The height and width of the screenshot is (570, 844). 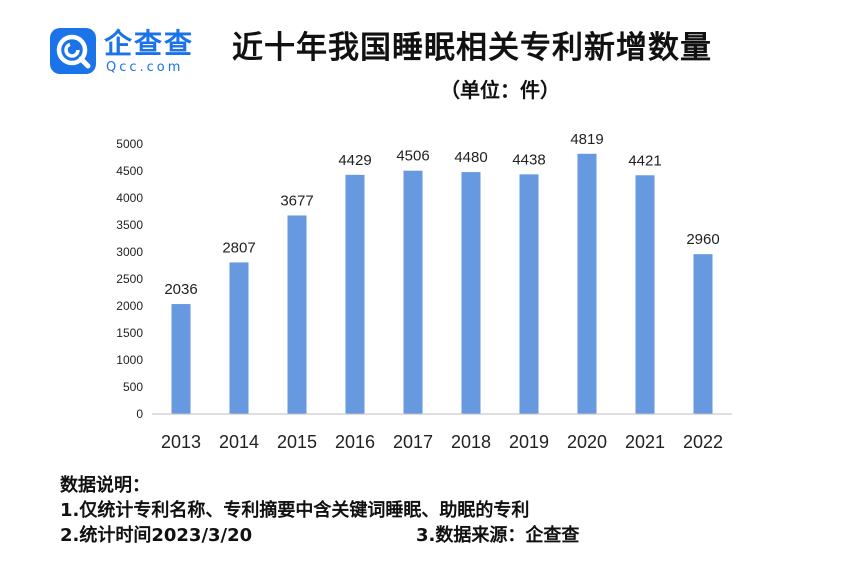 What do you see at coordinates (297, 442) in the screenshot?
I see `x-tick-label-2015: 2015` at bounding box center [297, 442].